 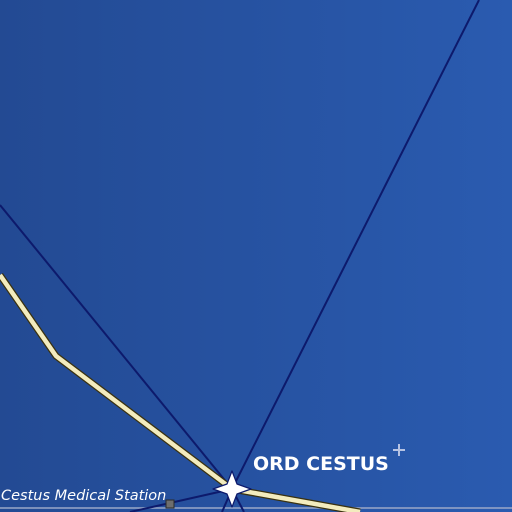 I want to click on station-label: Cestus Medical Station, so click(x=83, y=496).